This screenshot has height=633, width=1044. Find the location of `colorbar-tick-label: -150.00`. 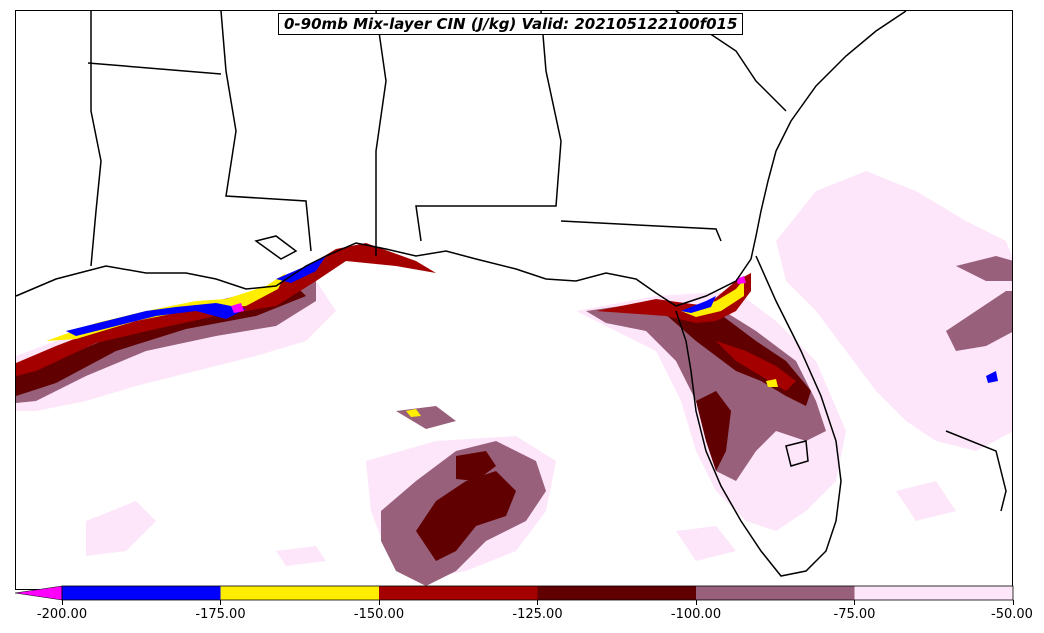

colorbar-tick-label: -150.00 is located at coordinates (379, 614).